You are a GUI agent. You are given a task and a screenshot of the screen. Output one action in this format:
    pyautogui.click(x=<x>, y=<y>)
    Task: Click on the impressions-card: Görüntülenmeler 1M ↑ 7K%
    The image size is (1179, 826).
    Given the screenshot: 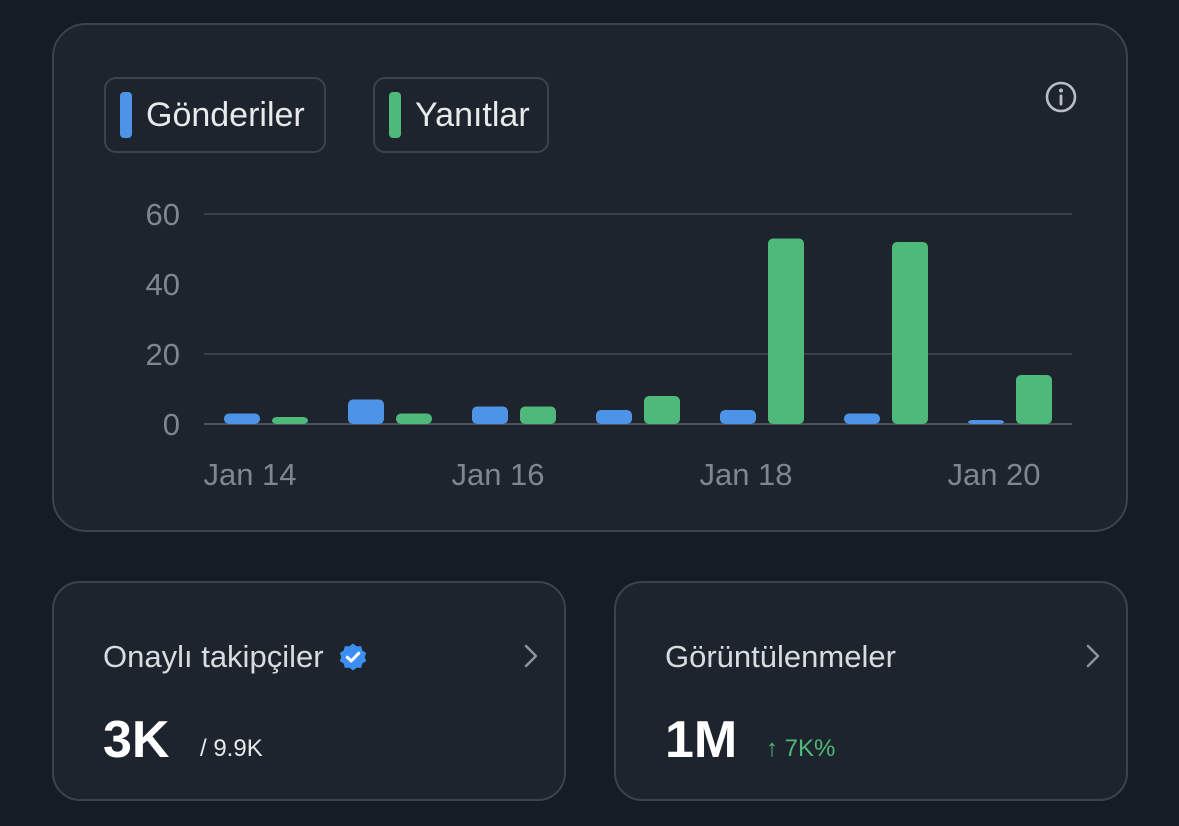 What is the action you would take?
    pyautogui.click(x=871, y=691)
    